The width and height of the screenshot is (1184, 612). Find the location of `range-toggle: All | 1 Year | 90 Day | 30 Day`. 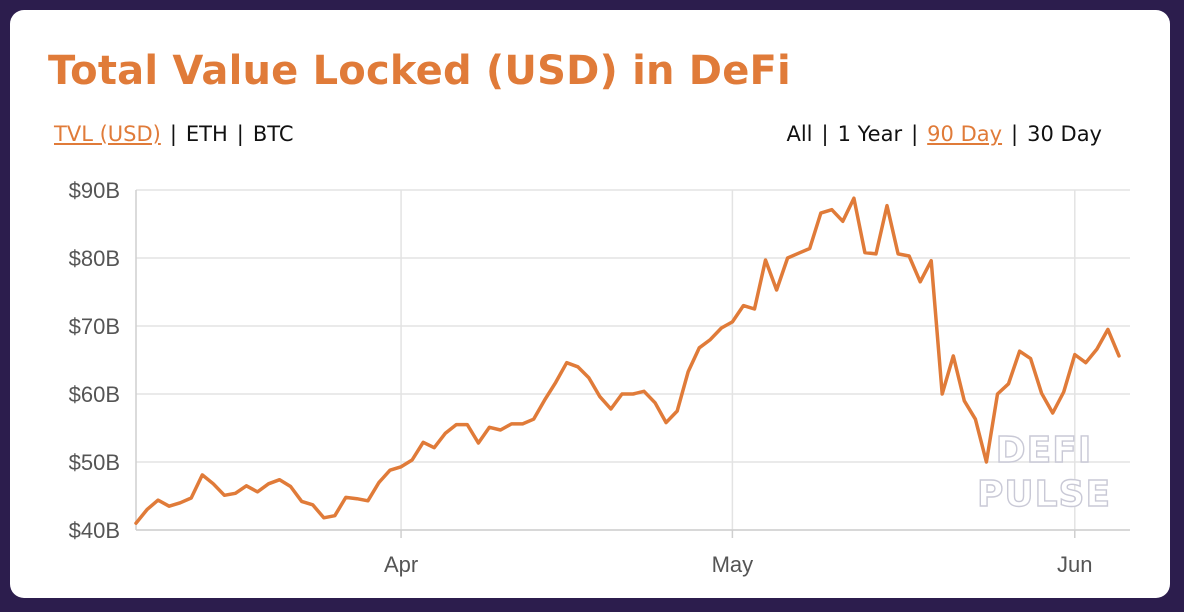

range-toggle: All | 1 Year | 90 Day | 30 Day is located at coordinates (944, 134).